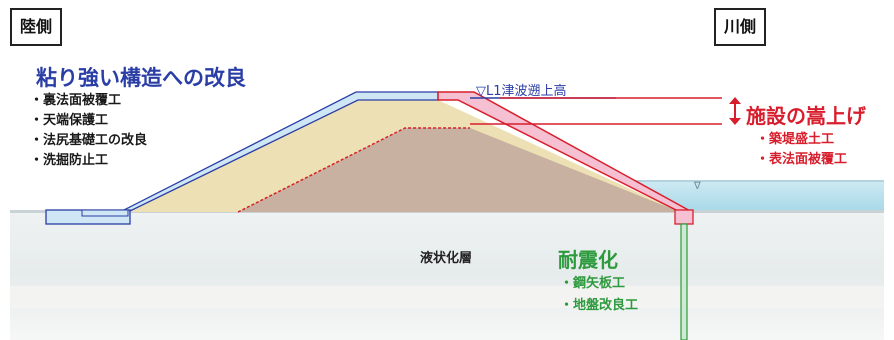 Image resolution: width=894 pixels, height=340 pixels. I want to click on resilient-item: ・天端保護工, so click(69, 120).